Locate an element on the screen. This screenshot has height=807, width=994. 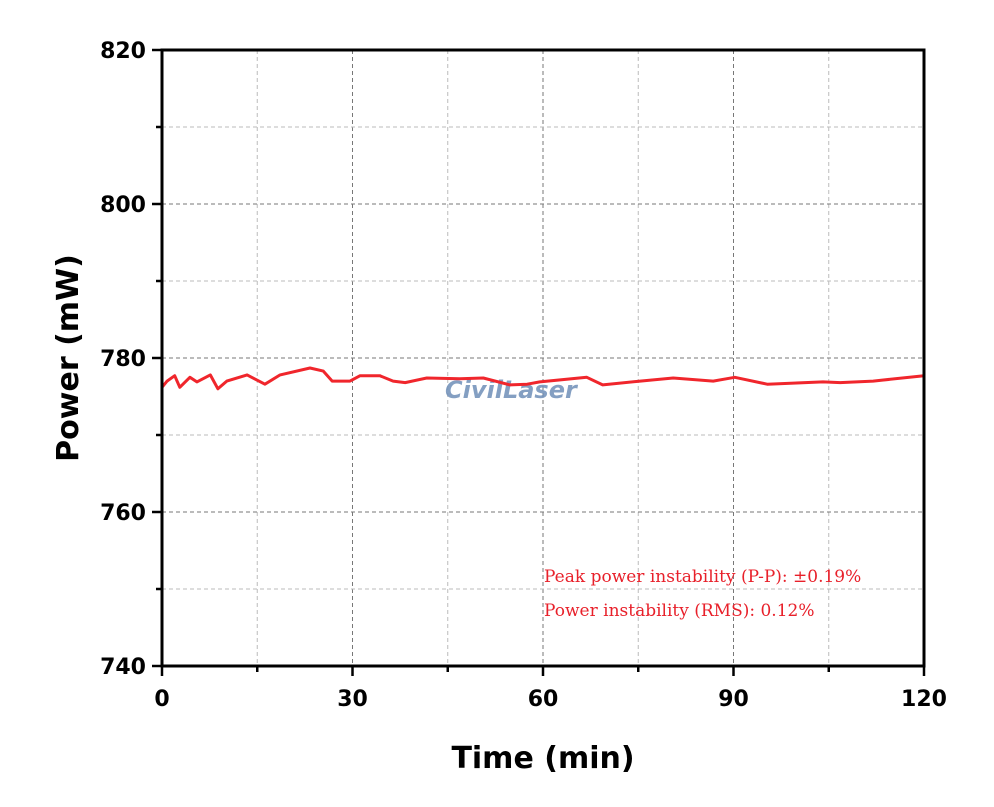
y-tick-label: 760 is located at coordinates (123, 513).